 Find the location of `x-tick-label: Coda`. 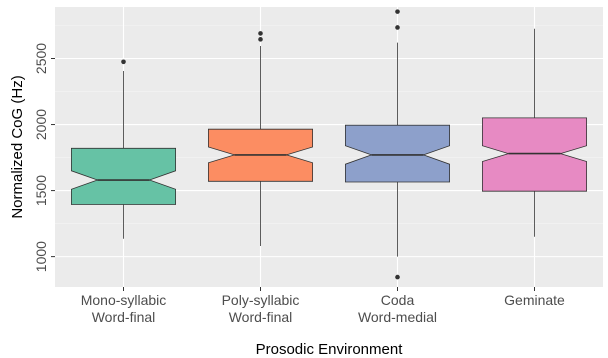

x-tick-label: Coda is located at coordinates (398, 300).